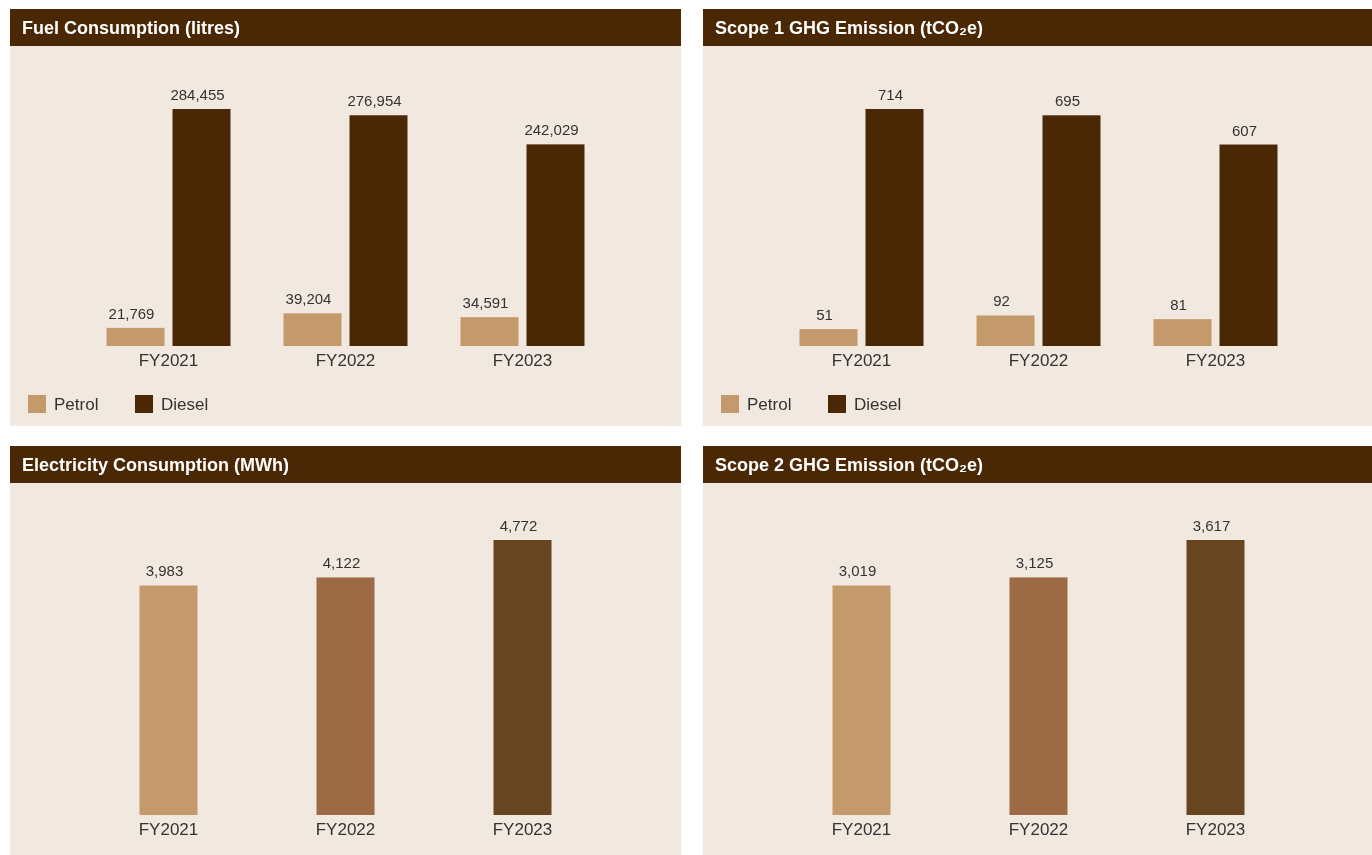 This screenshot has width=1372, height=855. Describe the element at coordinates (890, 94) in the screenshot. I see `data-label: 714` at that location.